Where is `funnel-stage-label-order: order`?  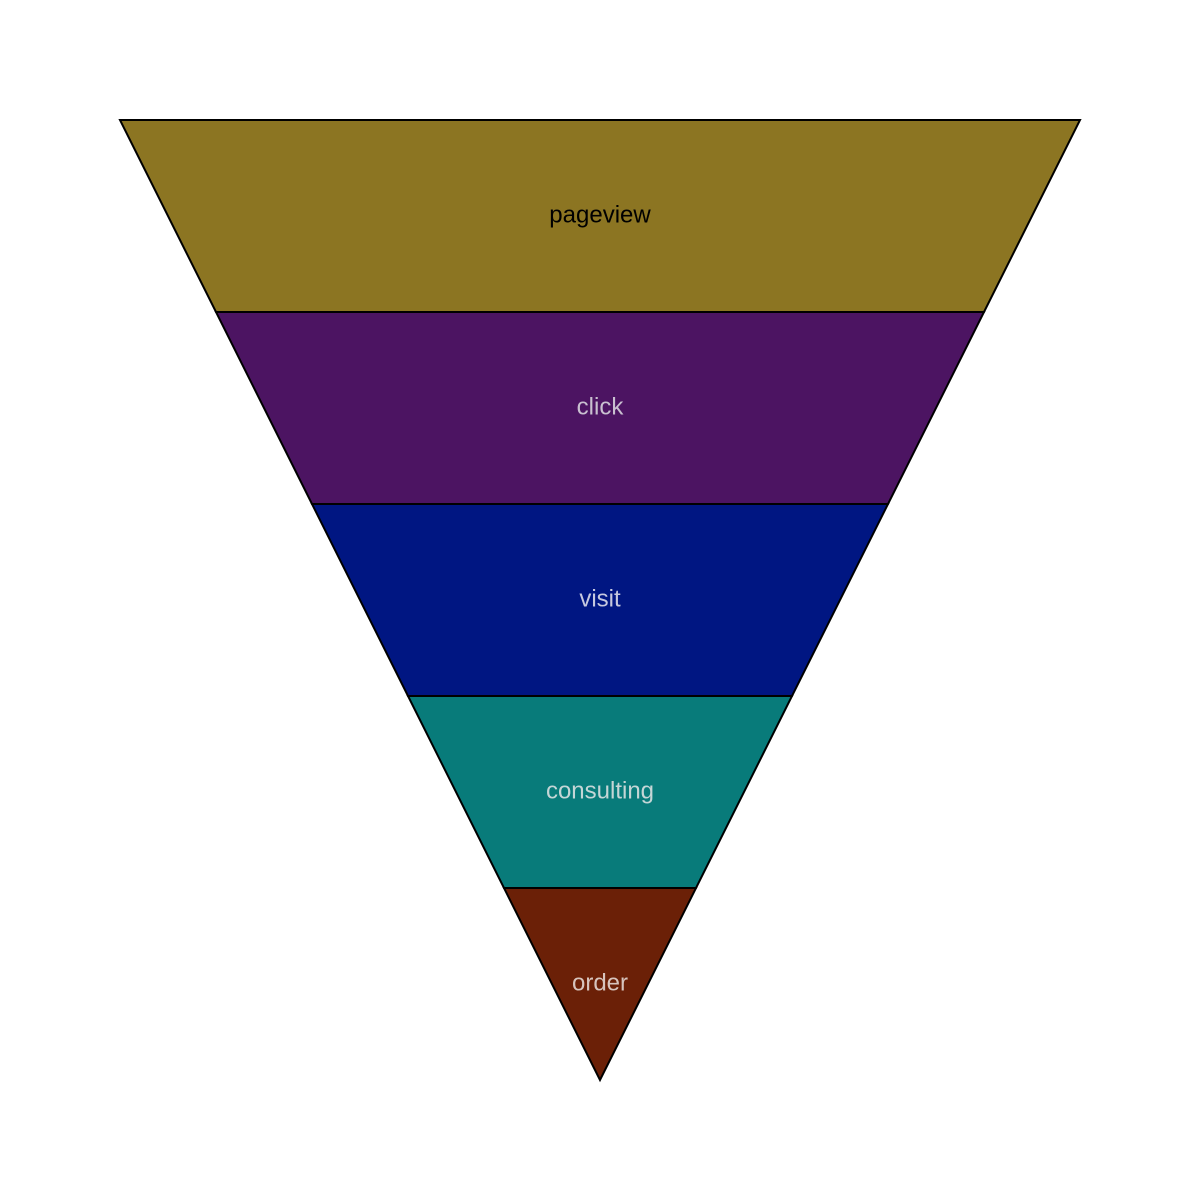
funnel-stage-label-order: order is located at coordinates (600, 982).